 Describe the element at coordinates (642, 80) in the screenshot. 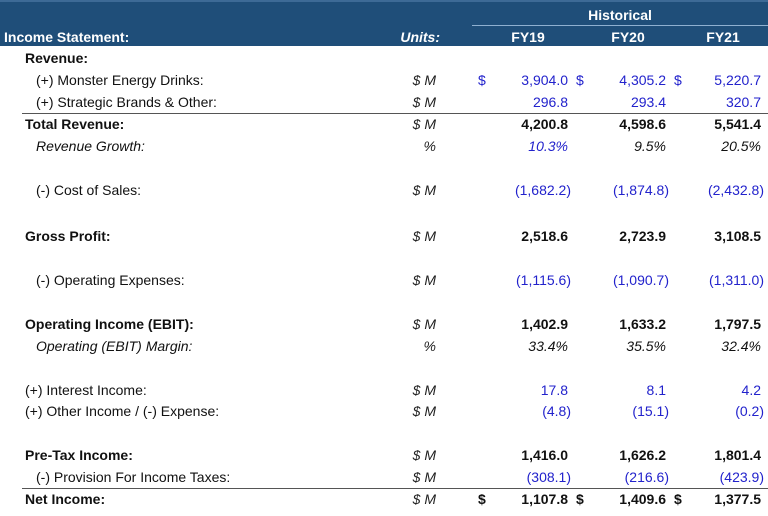

I see `cell-fy20: 4,305.2` at that location.